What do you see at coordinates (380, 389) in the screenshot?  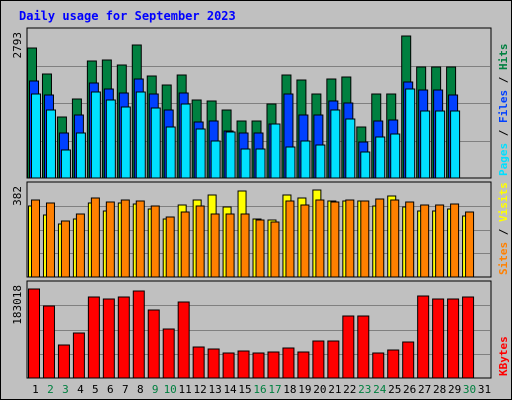 I see `day-label-24: 24` at bounding box center [380, 389].